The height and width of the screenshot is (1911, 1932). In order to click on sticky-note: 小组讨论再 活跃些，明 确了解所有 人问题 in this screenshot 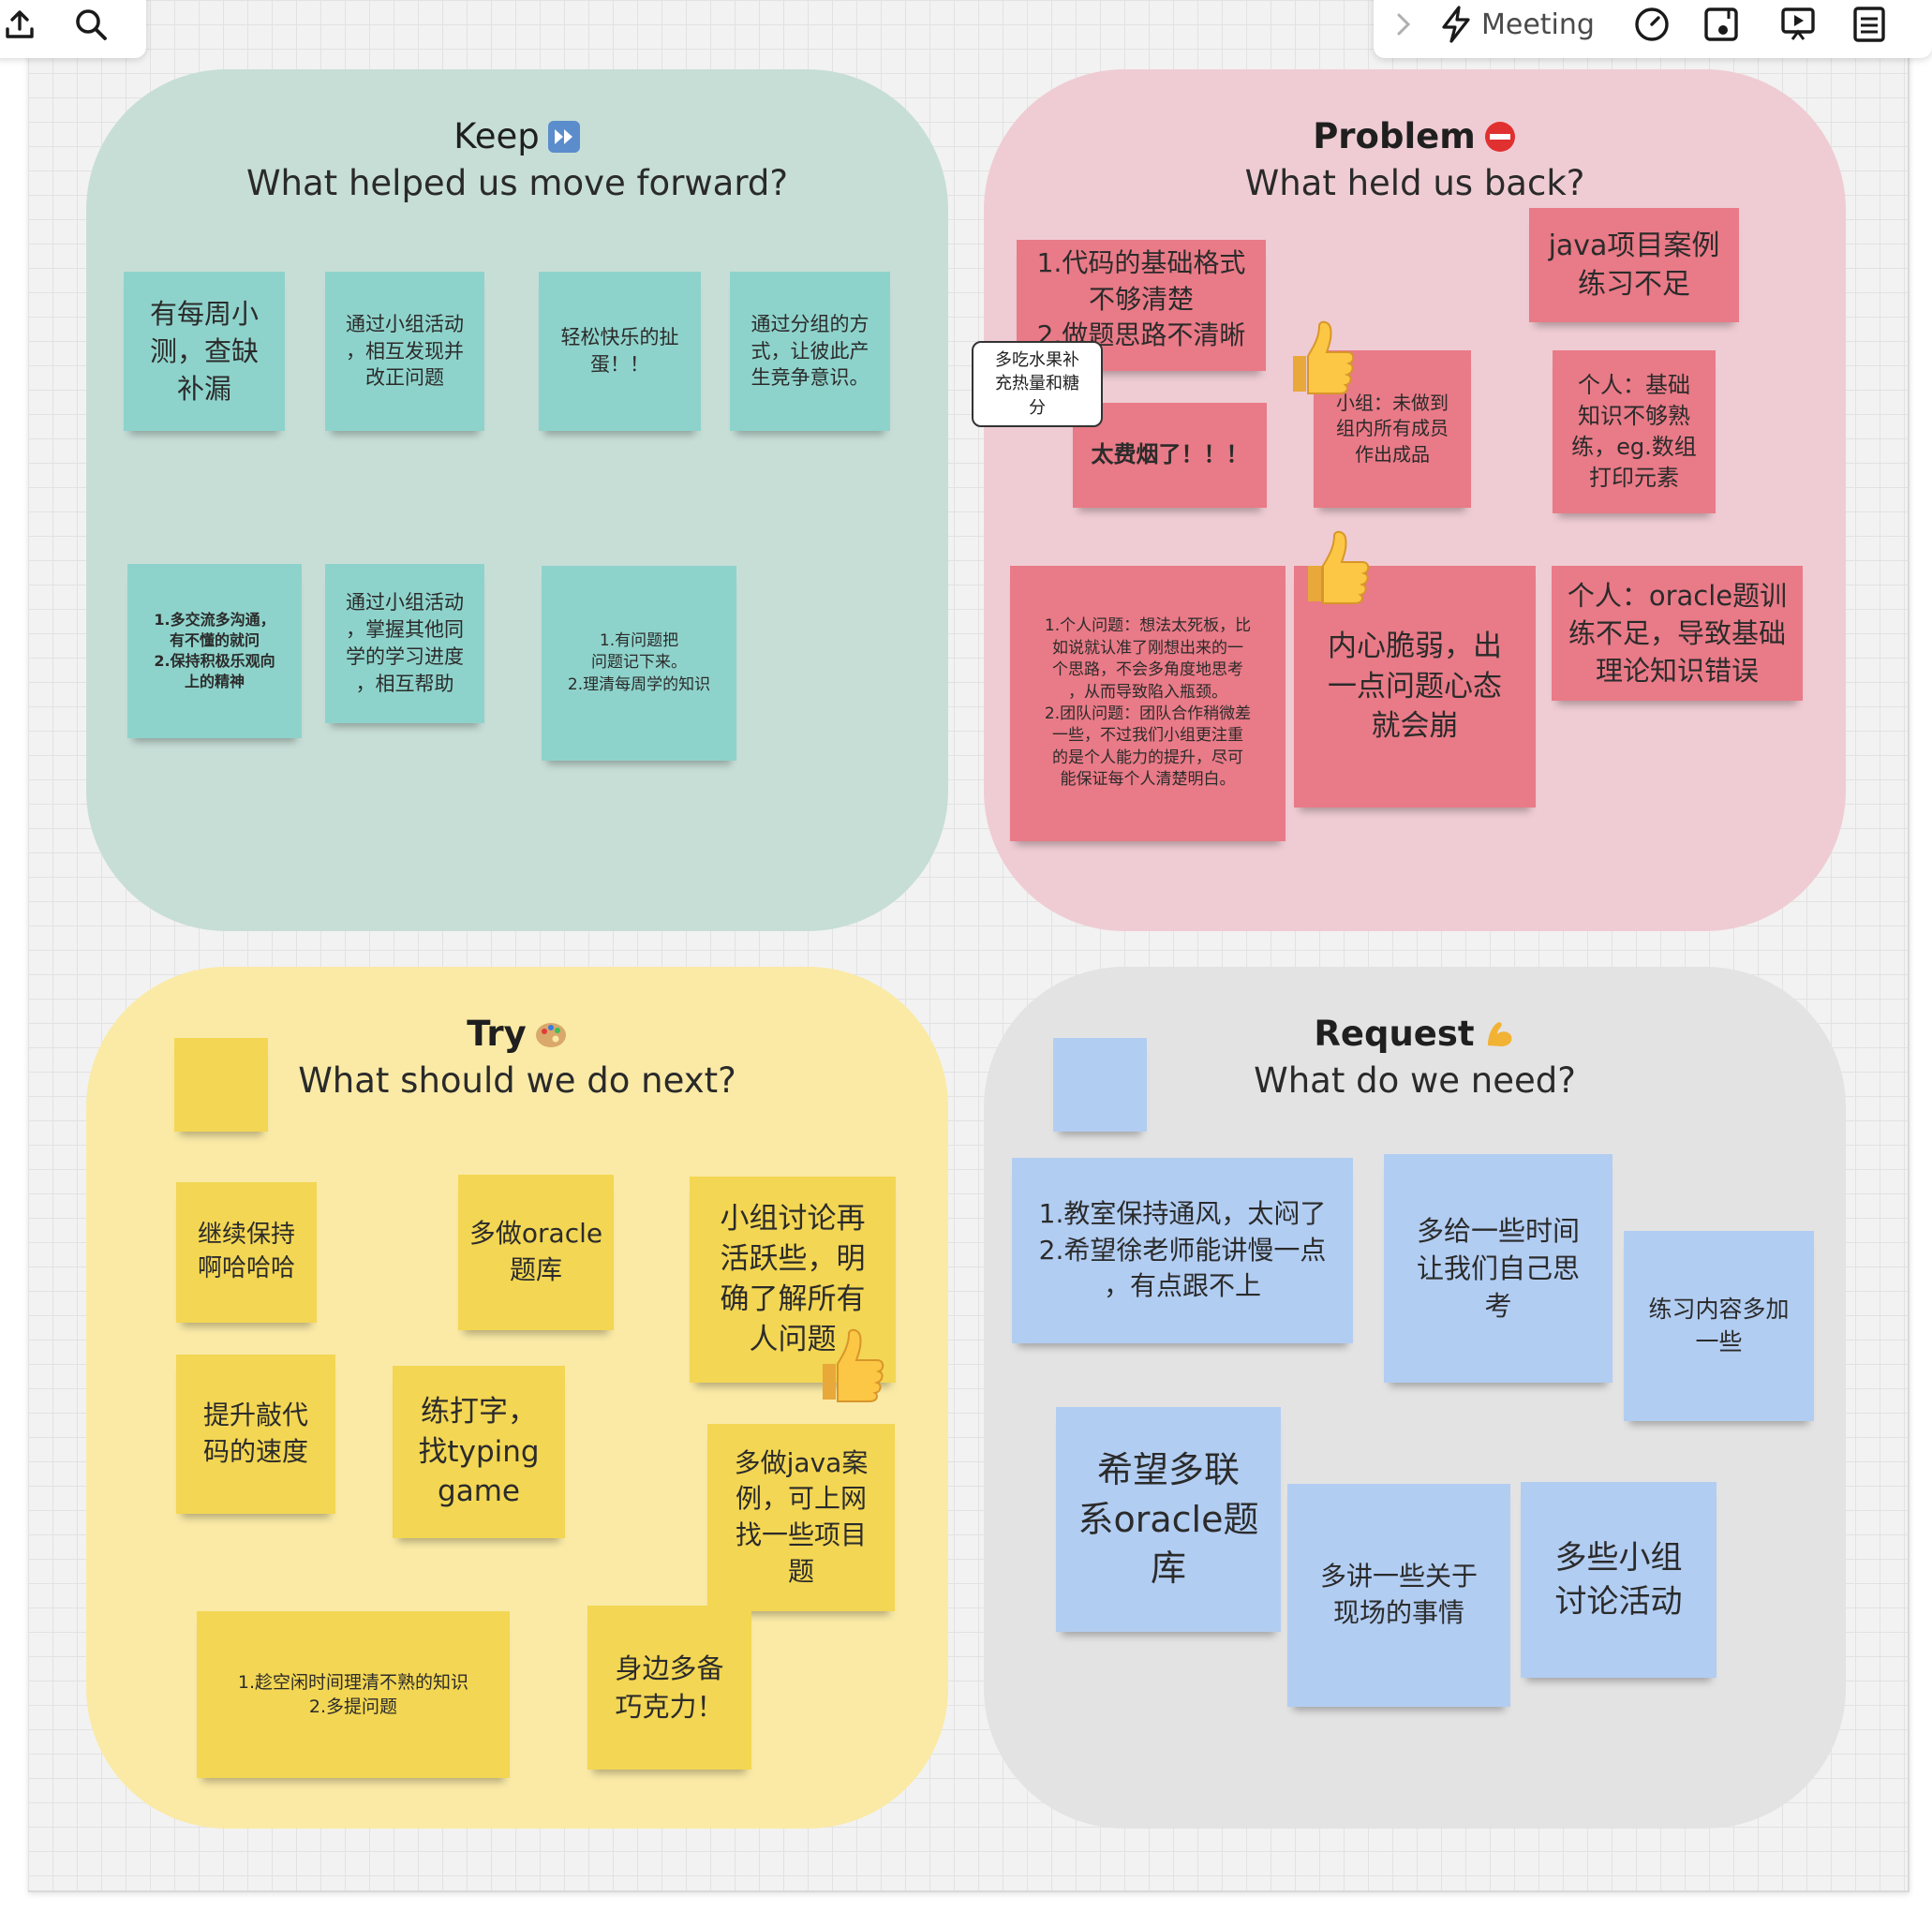, I will do `click(793, 1280)`.